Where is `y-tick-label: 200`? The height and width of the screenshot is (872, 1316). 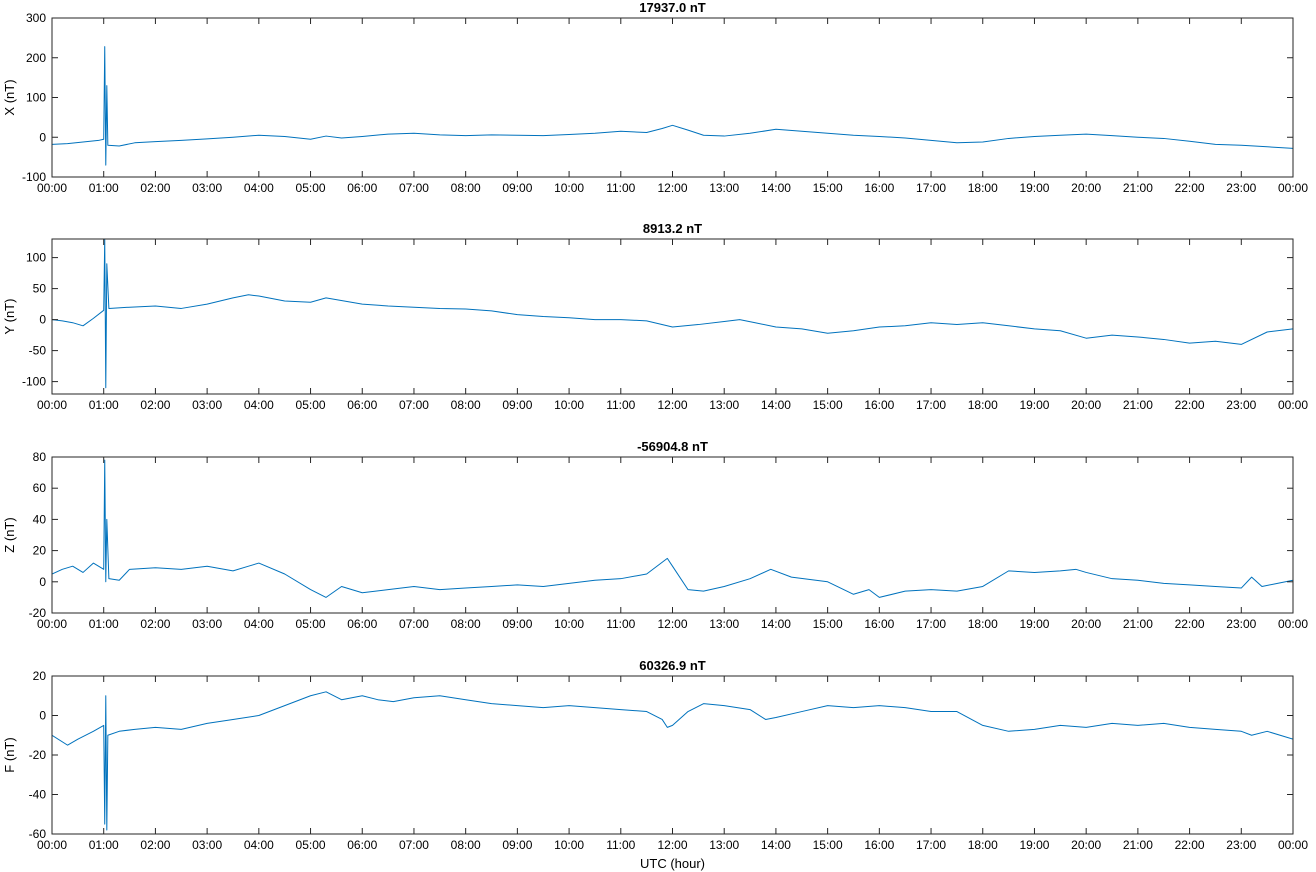
y-tick-label: 200 is located at coordinates (36, 58).